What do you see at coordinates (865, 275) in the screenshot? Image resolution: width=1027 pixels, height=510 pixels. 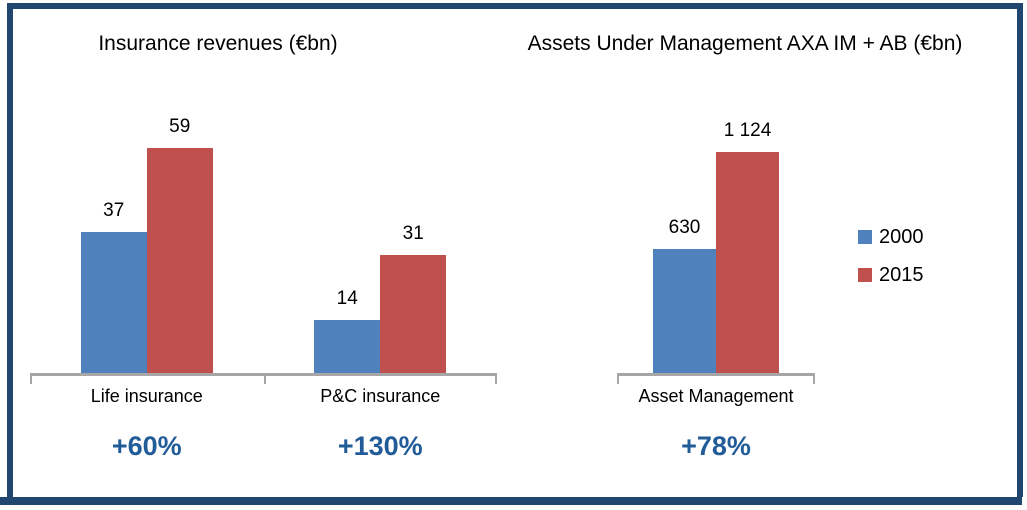 I see `legend-swatch-2015-icon` at bounding box center [865, 275].